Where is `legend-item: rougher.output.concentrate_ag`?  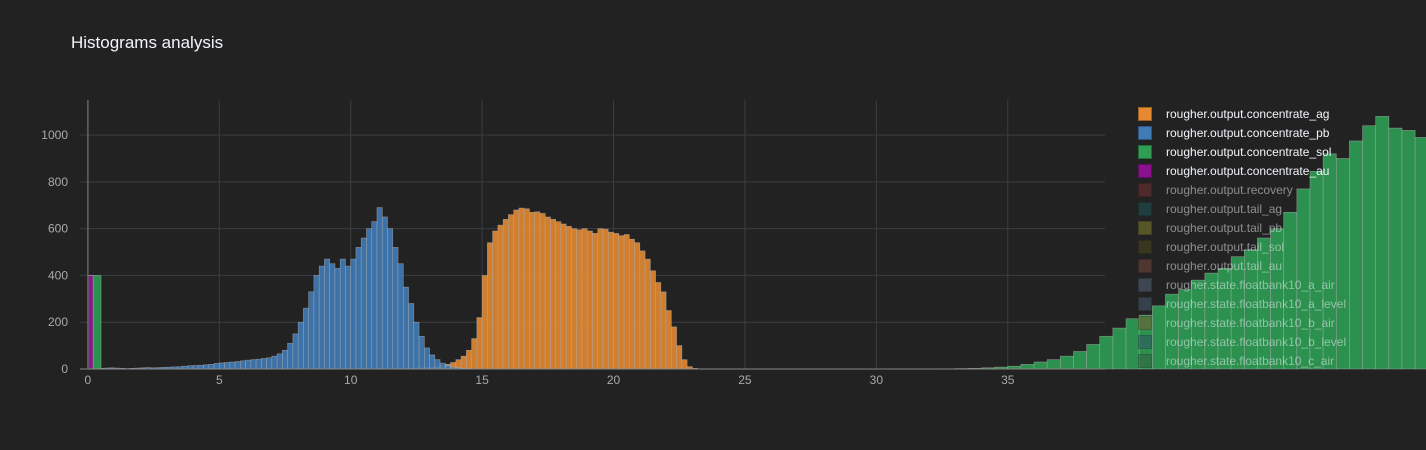 legend-item: rougher.output.concentrate_ag is located at coordinates (1242, 113).